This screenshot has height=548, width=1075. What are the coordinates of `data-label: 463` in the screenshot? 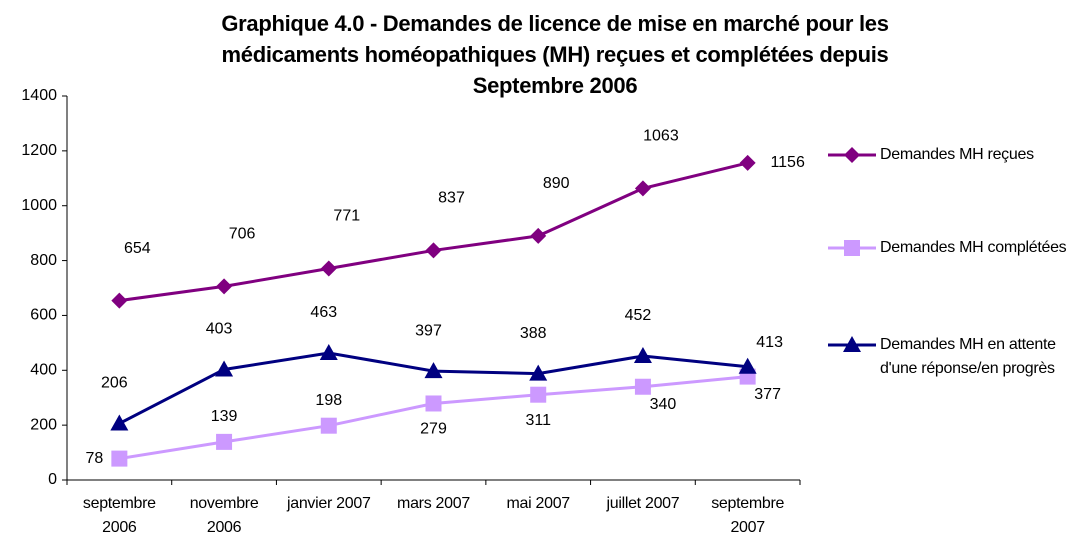 It's located at (323, 312).